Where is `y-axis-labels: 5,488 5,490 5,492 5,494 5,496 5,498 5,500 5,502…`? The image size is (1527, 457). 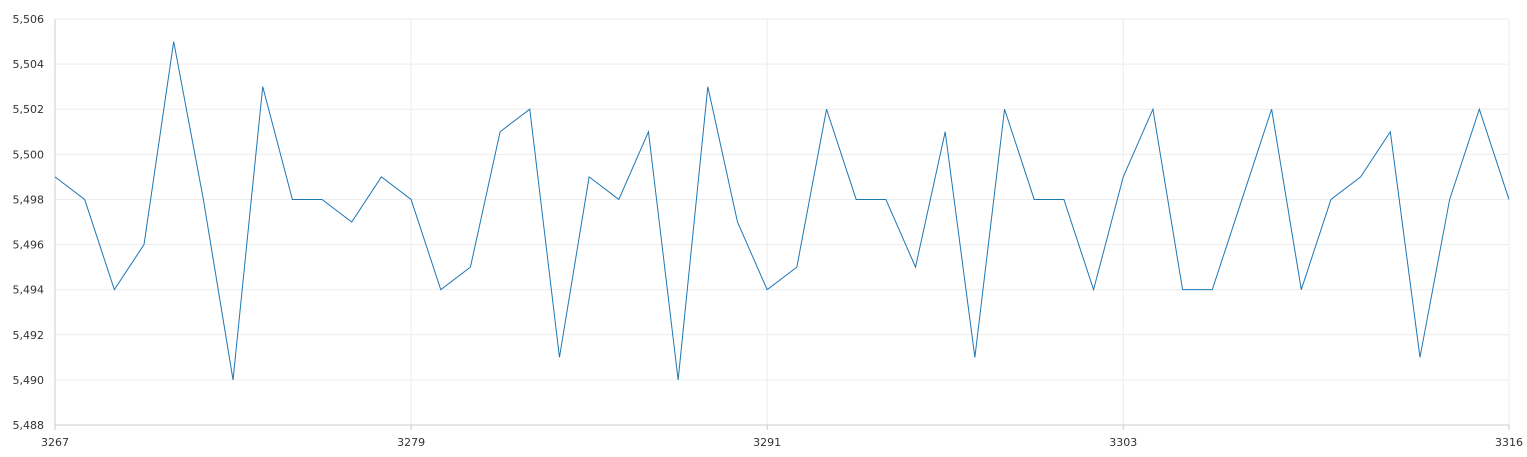 y-axis-labels: 5,488 5,490 5,492 5,494 5,496 5,498 5,500 5,502… is located at coordinates (29, 222).